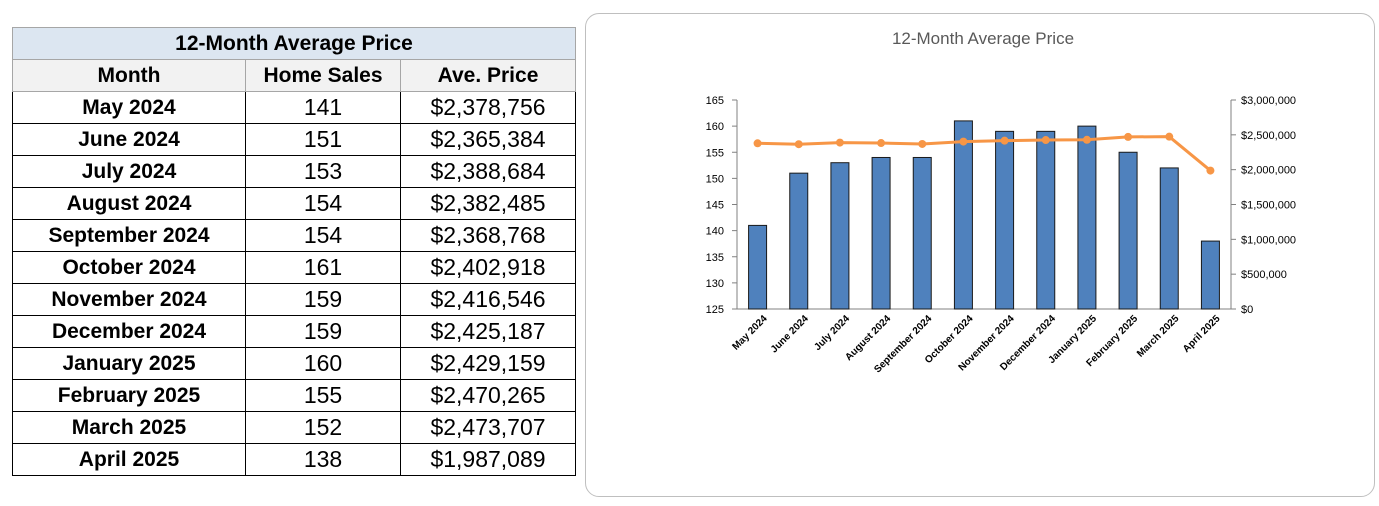 Image resolution: width=1379 pixels, height=506 pixels. I want to click on cell-ave-price: $2,416,546, so click(488, 299).